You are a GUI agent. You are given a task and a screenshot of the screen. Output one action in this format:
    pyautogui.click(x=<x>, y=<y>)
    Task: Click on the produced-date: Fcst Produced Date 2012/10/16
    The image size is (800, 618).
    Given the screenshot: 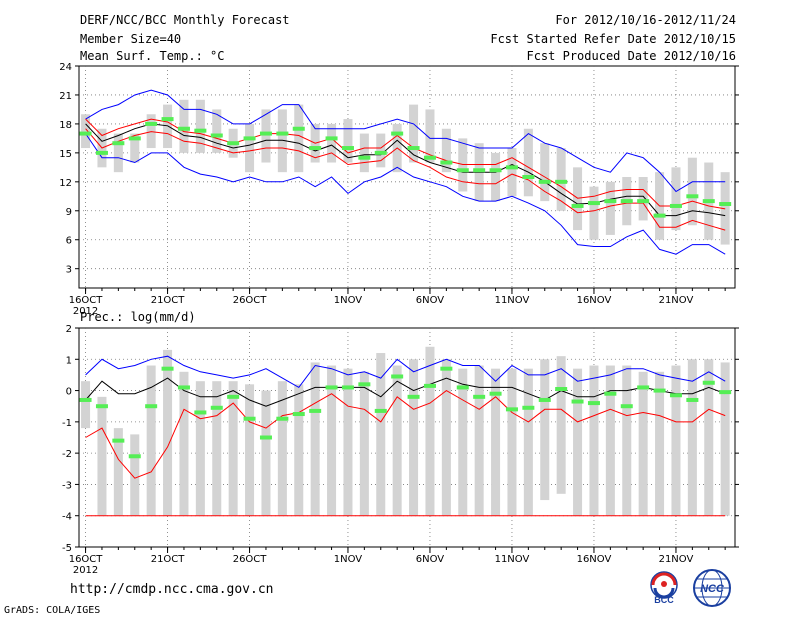 What is the action you would take?
    pyautogui.click(x=631, y=56)
    